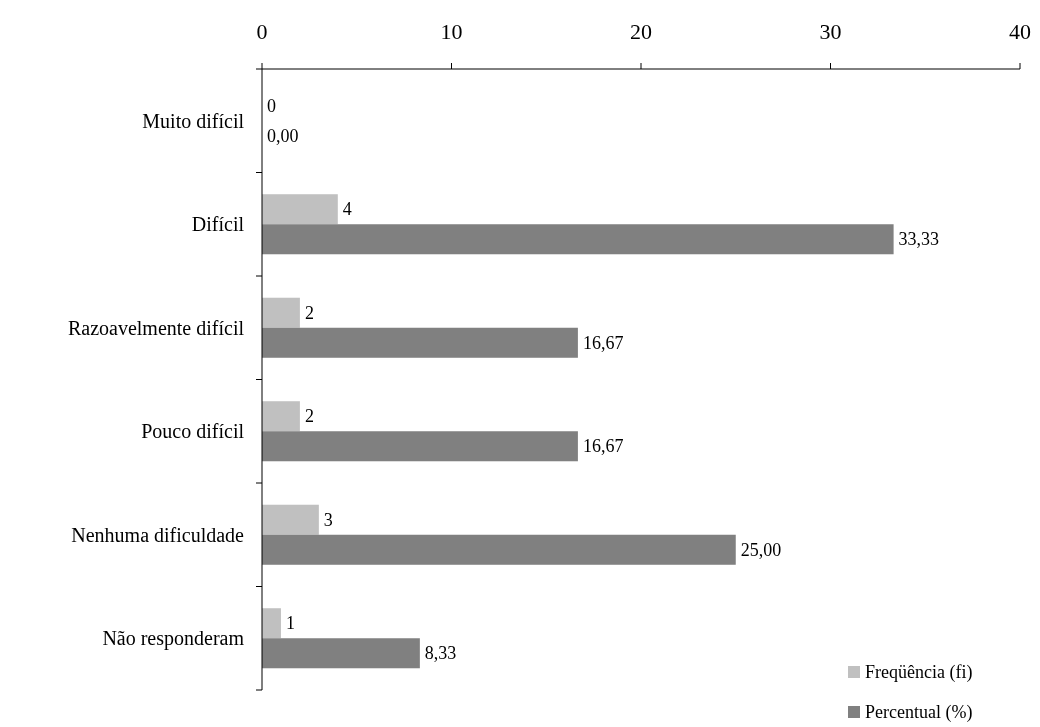  I want to click on data-label: 33,33, so click(919, 239).